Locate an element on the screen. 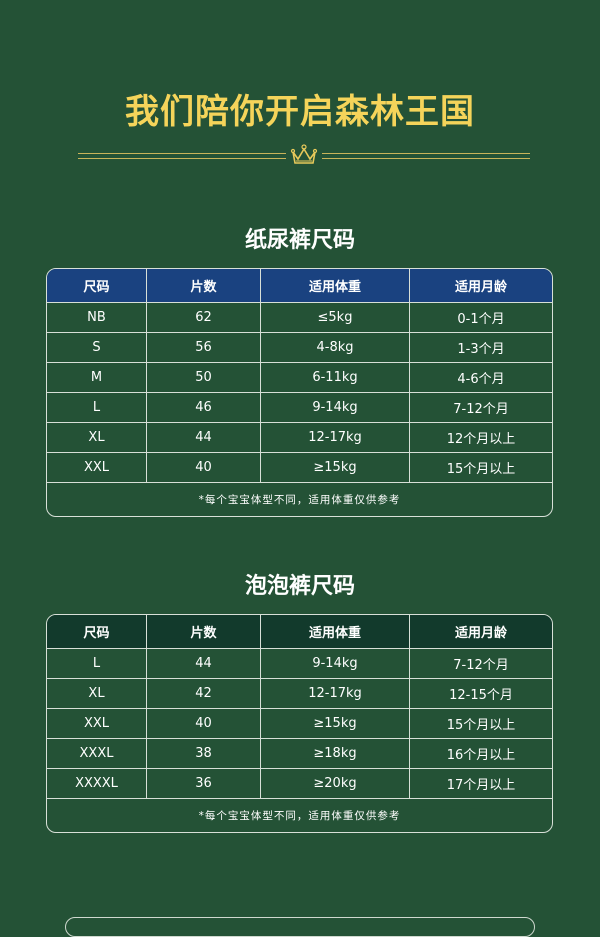 The image size is (600, 937). table-cell: 12-15个月 is located at coordinates (480, 693).